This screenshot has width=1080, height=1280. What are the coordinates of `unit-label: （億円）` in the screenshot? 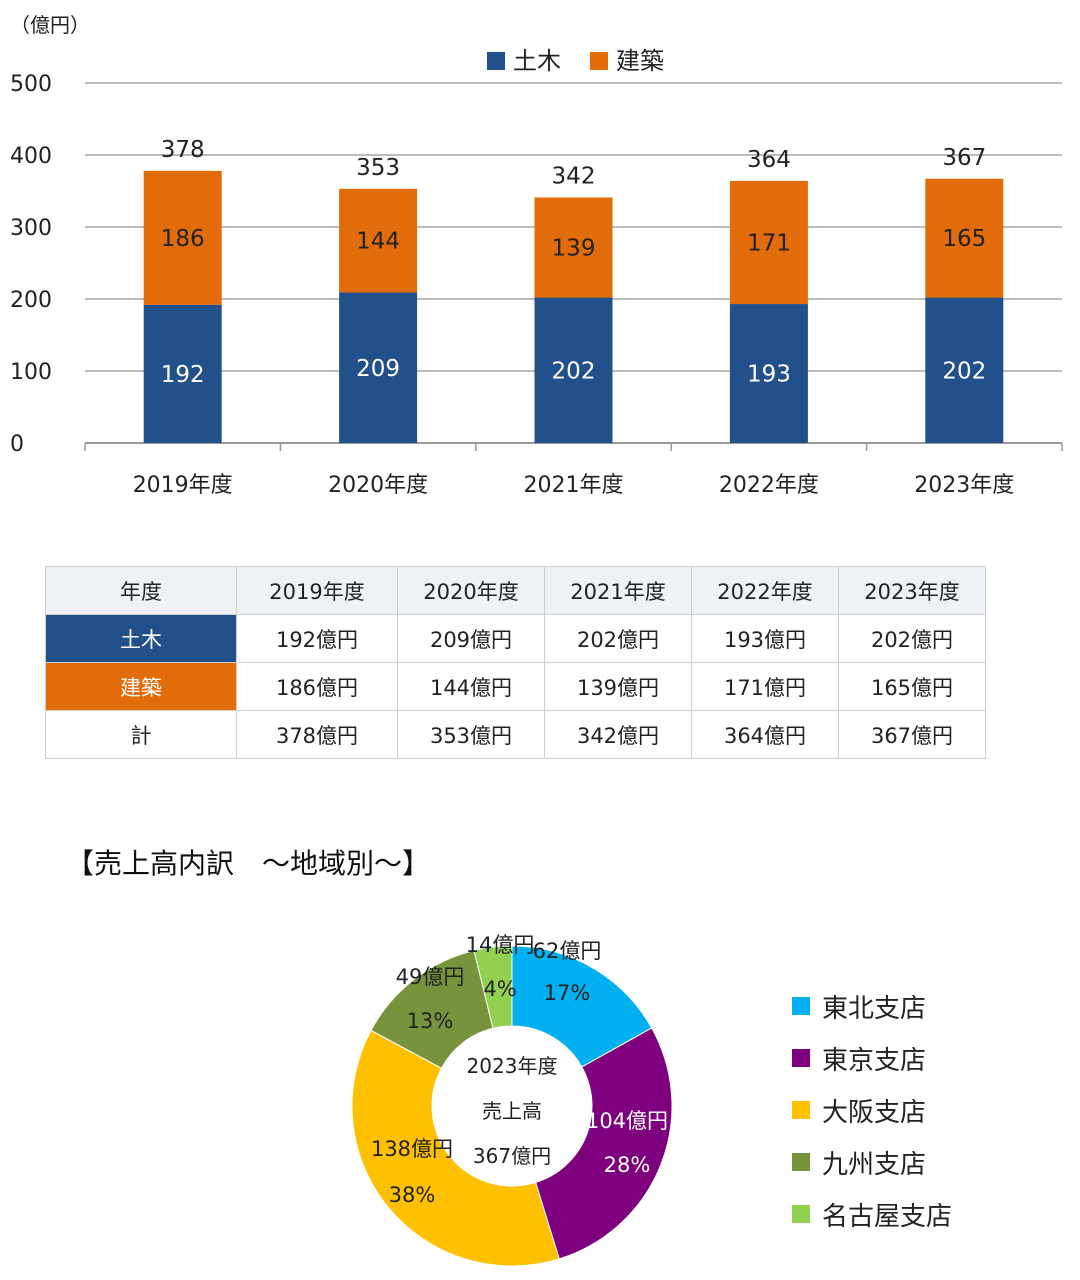 It's located at (50, 25).